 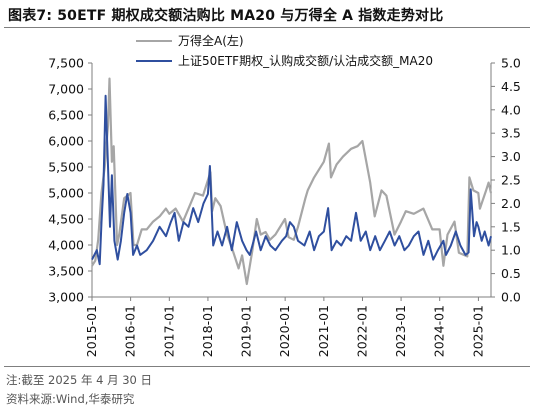 I want to click on source-note: 资料来源:Wind,华泰研究, so click(x=70, y=399).